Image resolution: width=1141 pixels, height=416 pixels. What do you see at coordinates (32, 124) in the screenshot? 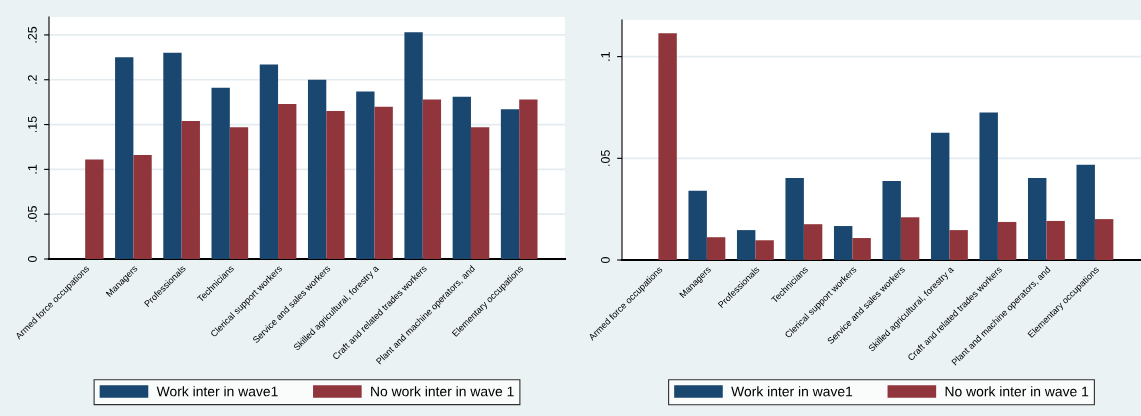
I see `y-tick-label: .15` at bounding box center [32, 124].